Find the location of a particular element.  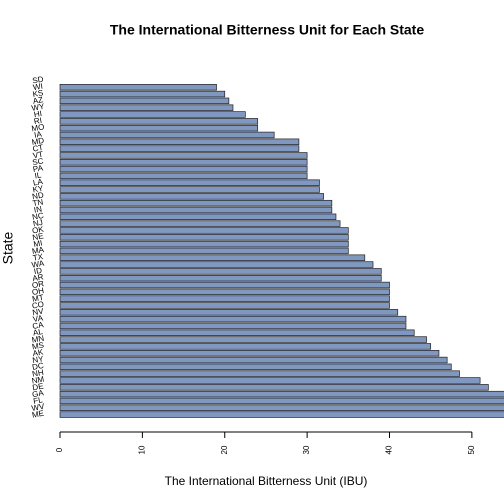

y-tick-label: NE is located at coordinates (38, 236).